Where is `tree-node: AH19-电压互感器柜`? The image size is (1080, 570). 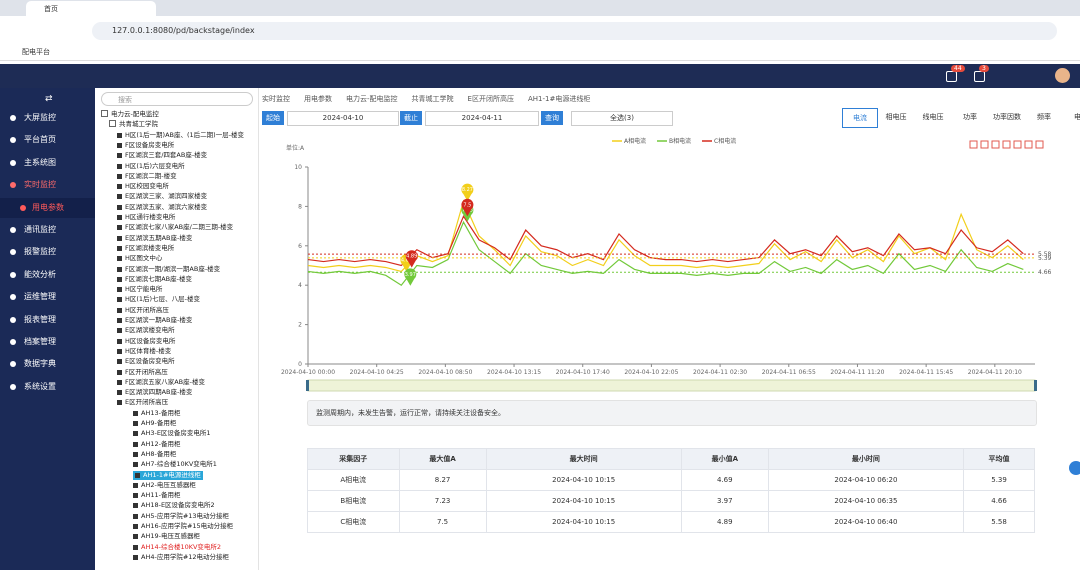
tree-node: AH19-电压互感器柜 is located at coordinates (166, 536).